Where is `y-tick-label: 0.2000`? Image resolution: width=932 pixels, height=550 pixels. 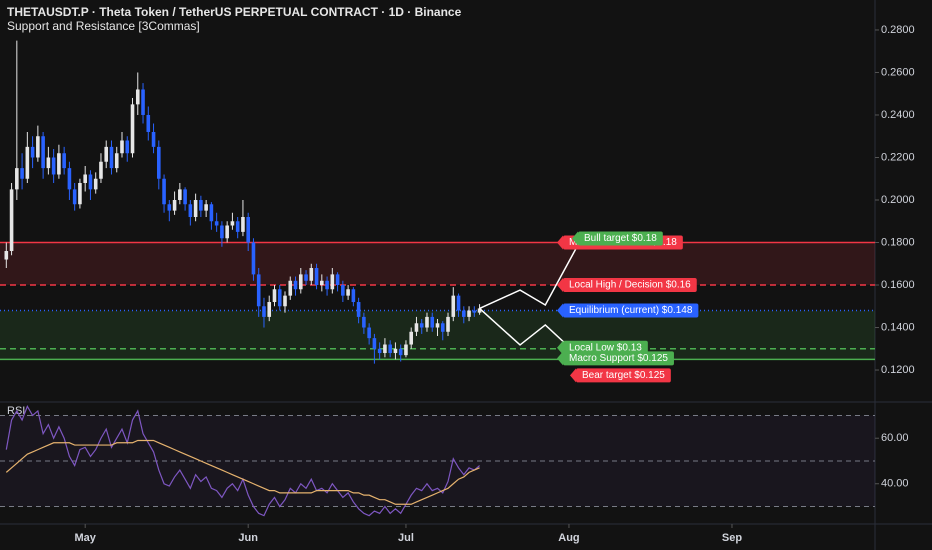
y-tick-label: 0.2000 is located at coordinates (898, 200).